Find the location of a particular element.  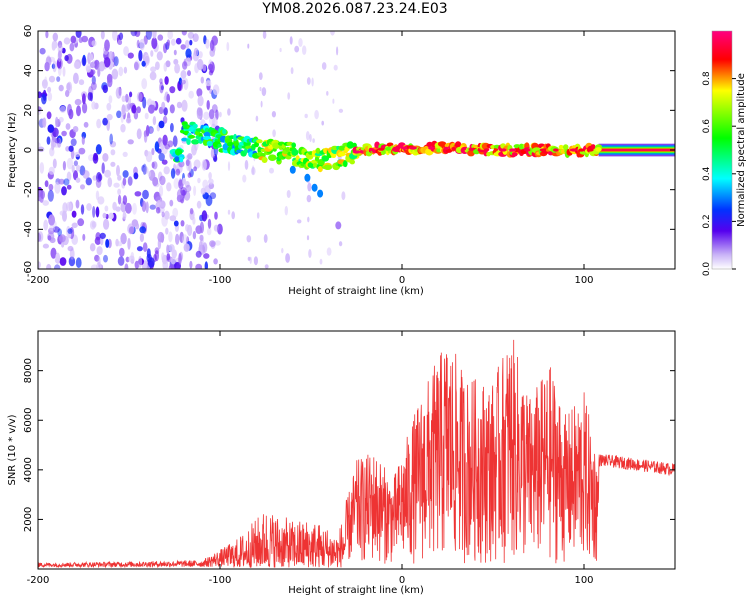

colorbar-label: Normalized spectral amplitude is located at coordinates (741, 150).